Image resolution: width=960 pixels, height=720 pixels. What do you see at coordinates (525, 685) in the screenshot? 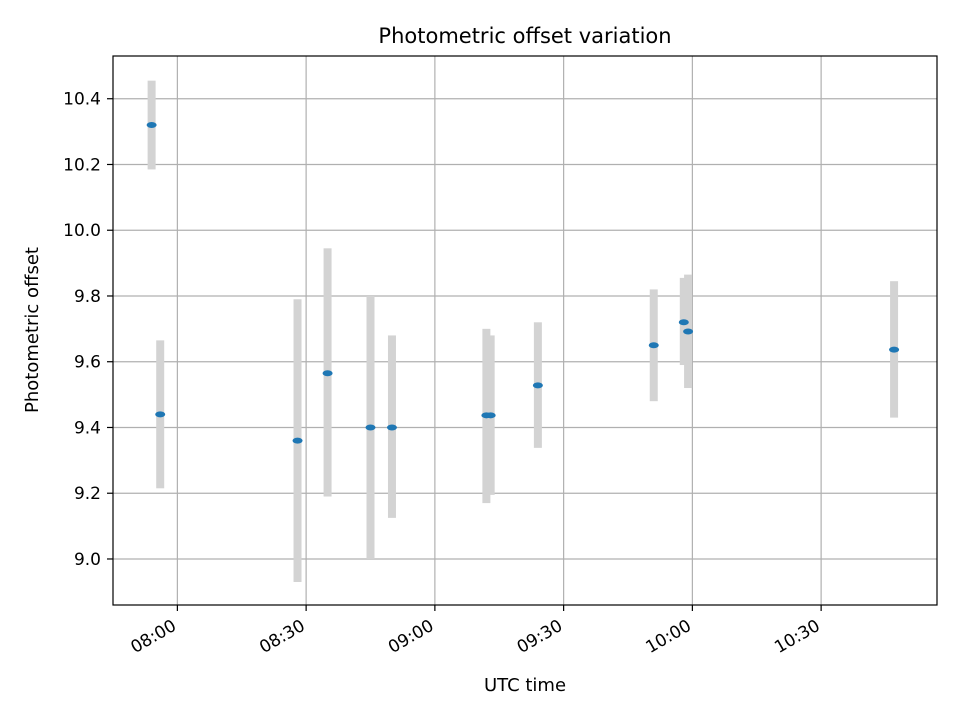
I see `x-axis-label: UTC time` at bounding box center [525, 685].